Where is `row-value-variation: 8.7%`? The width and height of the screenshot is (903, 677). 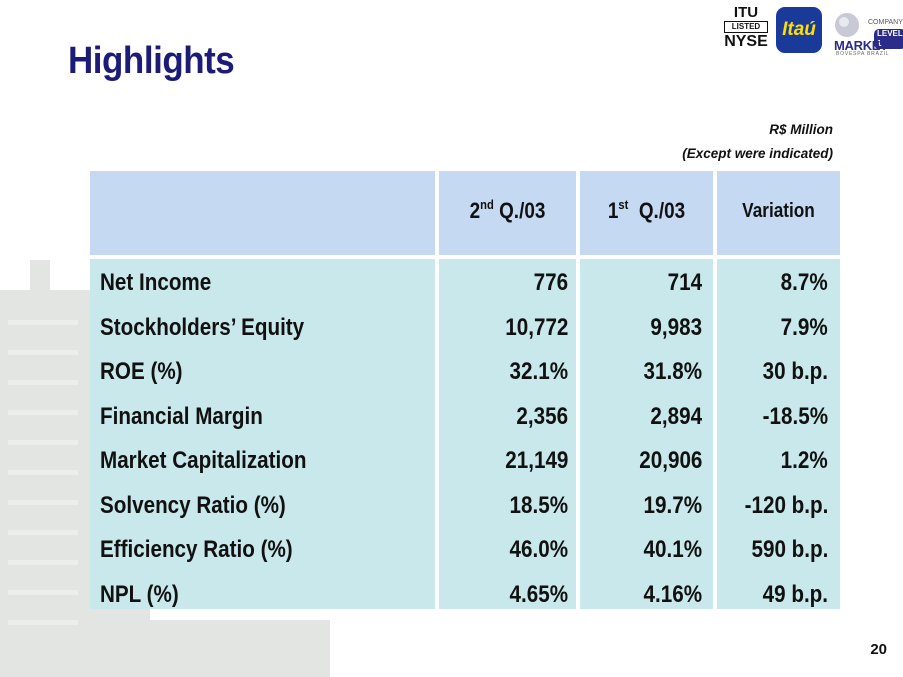 row-value-variation: 8.7% is located at coordinates (804, 282).